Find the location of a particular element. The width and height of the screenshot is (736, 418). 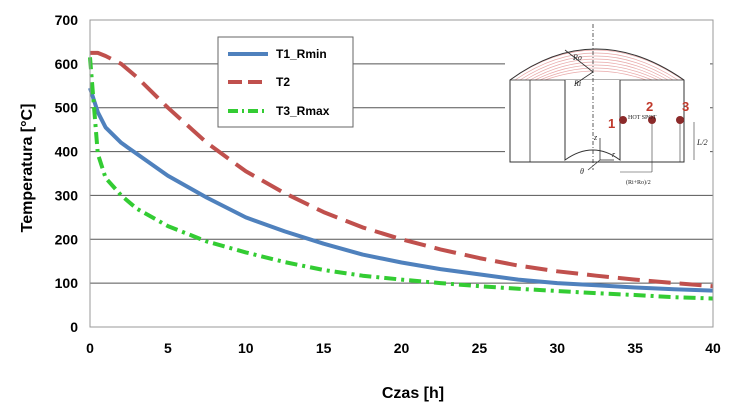

inset-point-3-label: 3 is located at coordinates (685, 106).